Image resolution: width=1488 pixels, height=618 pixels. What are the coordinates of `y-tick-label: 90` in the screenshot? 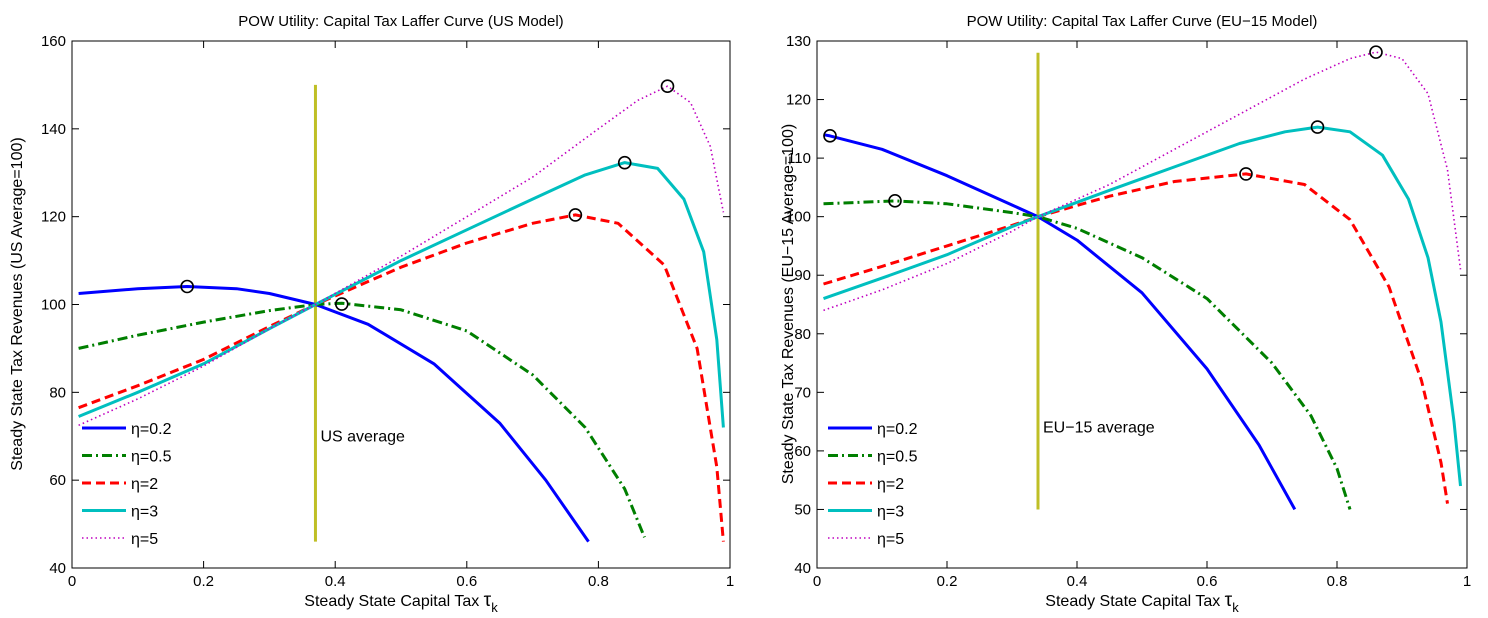 It's located at (802, 275).